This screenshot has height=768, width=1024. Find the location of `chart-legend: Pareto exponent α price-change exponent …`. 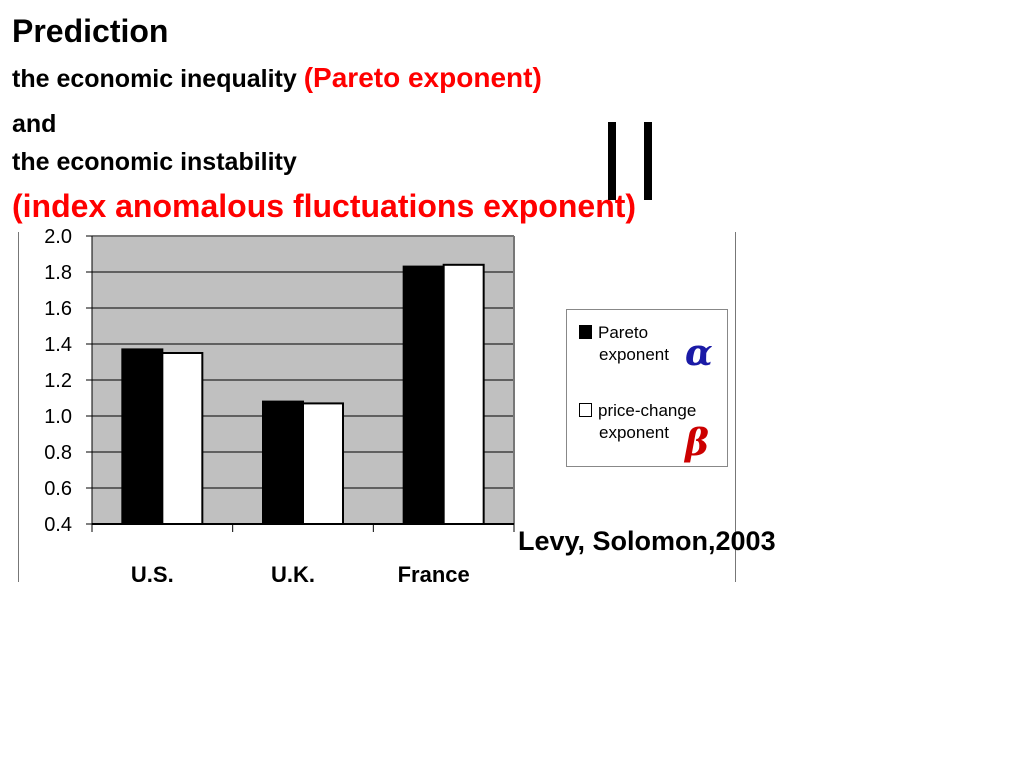

chart-legend: Pareto exponent α price-change exponent … is located at coordinates (647, 388).